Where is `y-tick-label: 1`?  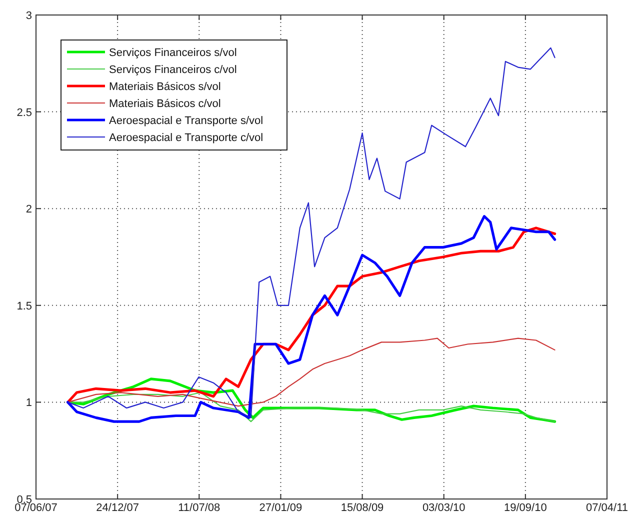 y-tick-label: 1 is located at coordinates (29, 403).